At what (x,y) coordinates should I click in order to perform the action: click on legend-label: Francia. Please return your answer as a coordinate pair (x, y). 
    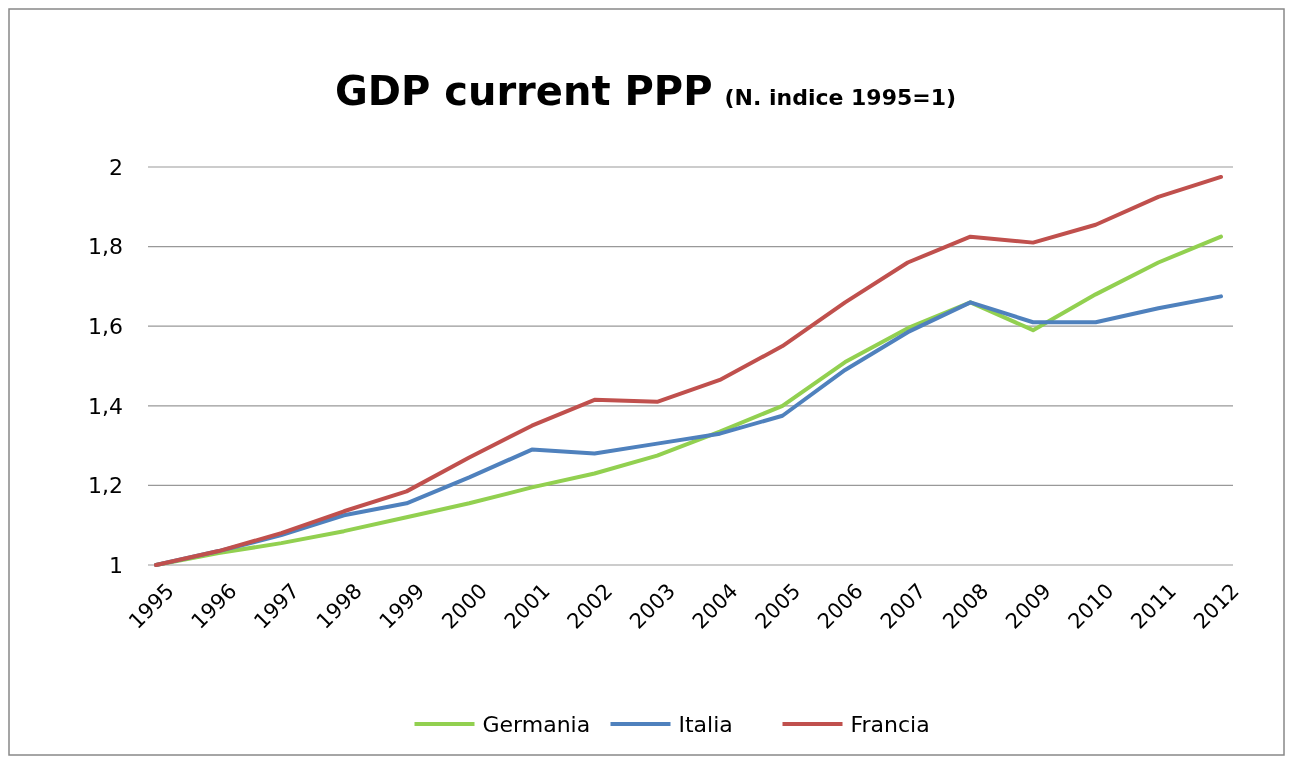
    Looking at the image, I should click on (890, 724).